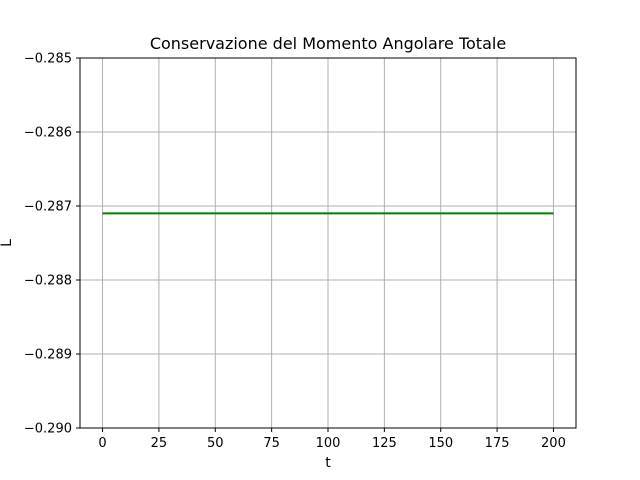 The height and width of the screenshot is (480, 640). I want to click on x-tick-label: 25, so click(159, 443).